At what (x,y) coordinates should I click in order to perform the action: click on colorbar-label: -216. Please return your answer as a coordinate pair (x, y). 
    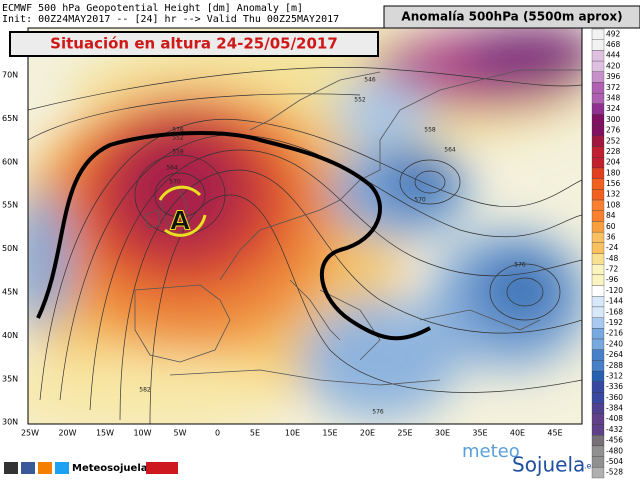
    Looking at the image, I should click on (614, 333).